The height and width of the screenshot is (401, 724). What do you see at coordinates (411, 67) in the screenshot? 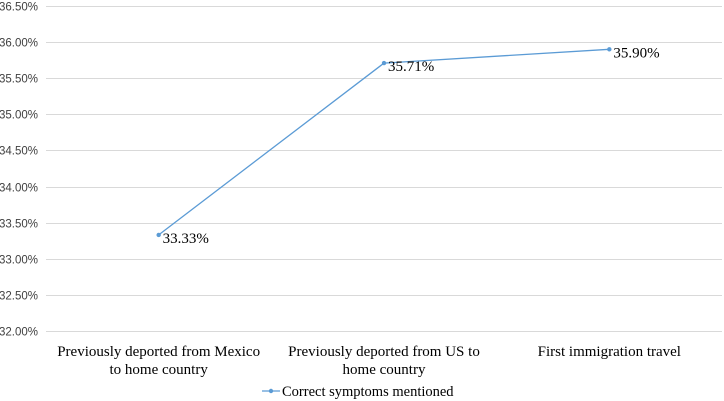
I see `data-label: 35.71%` at bounding box center [411, 67].